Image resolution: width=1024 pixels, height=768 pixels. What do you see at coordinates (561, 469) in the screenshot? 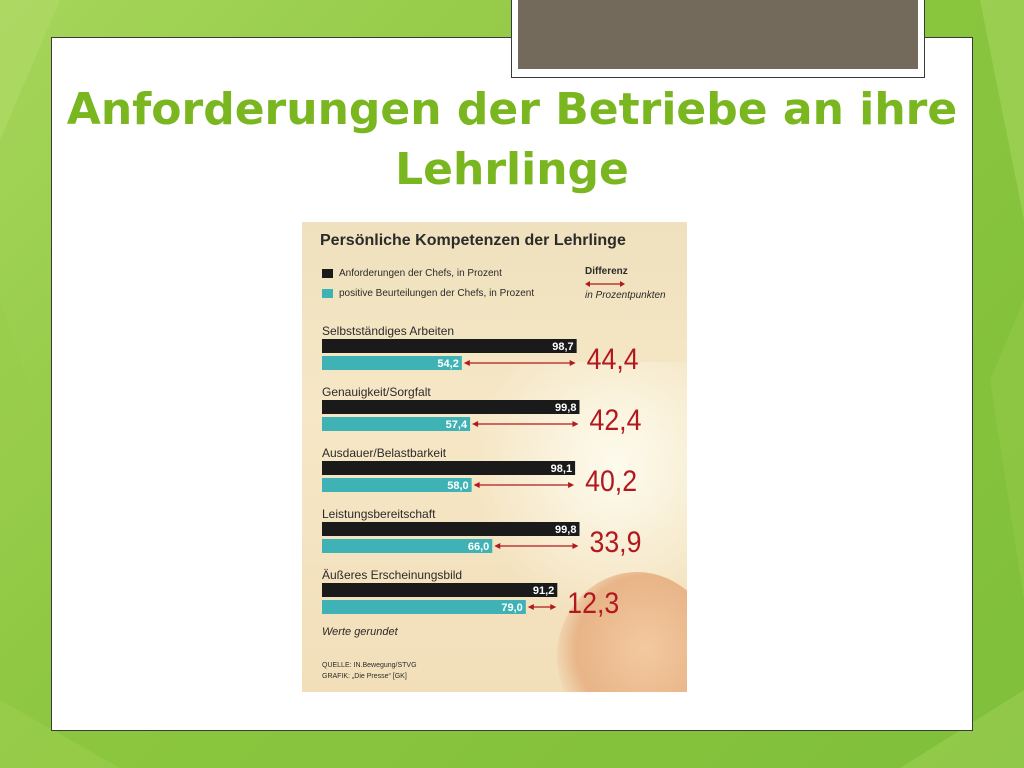
I see `bar-value-requirements: 98,1` at bounding box center [561, 469].